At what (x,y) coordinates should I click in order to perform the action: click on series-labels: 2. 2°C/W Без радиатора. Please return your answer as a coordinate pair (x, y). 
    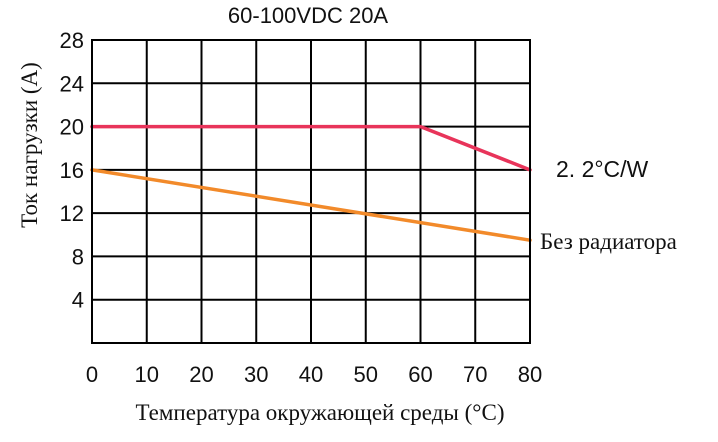
    Looking at the image, I should click on (608, 205).